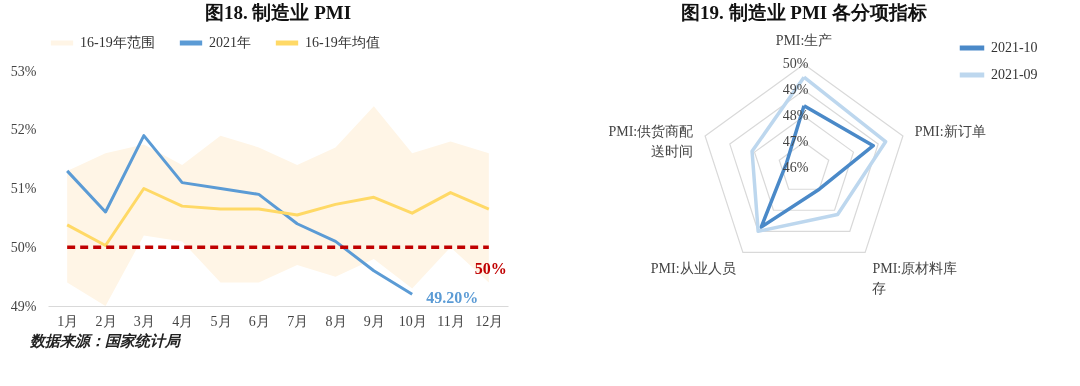  I want to click on x-tick-label: 12月, so click(489, 321).